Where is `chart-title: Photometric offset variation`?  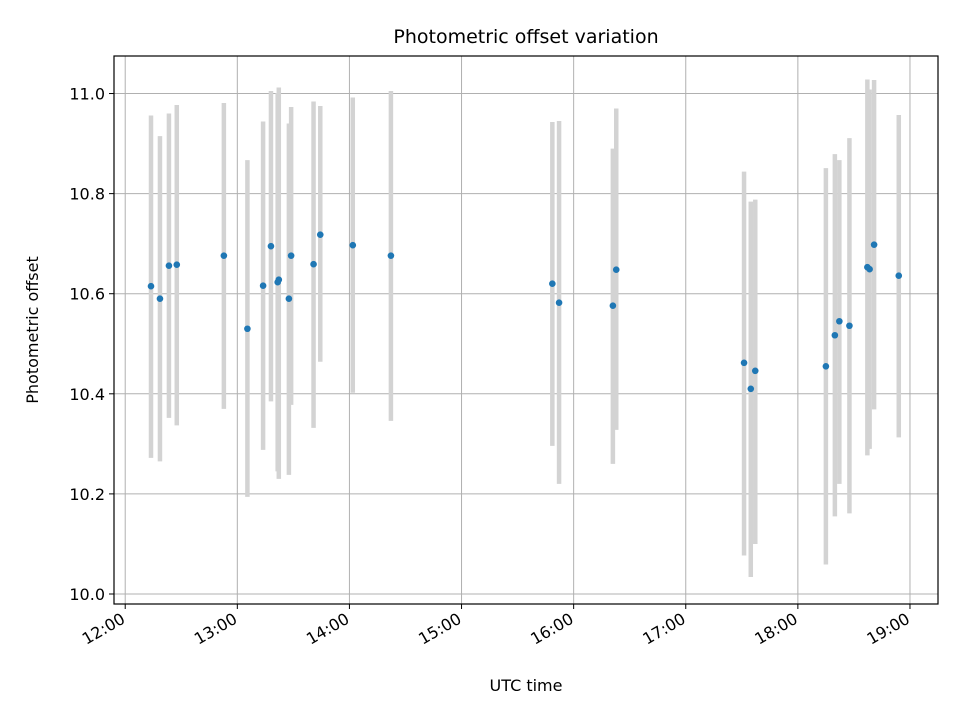 chart-title: Photometric offset variation is located at coordinates (525, 37).